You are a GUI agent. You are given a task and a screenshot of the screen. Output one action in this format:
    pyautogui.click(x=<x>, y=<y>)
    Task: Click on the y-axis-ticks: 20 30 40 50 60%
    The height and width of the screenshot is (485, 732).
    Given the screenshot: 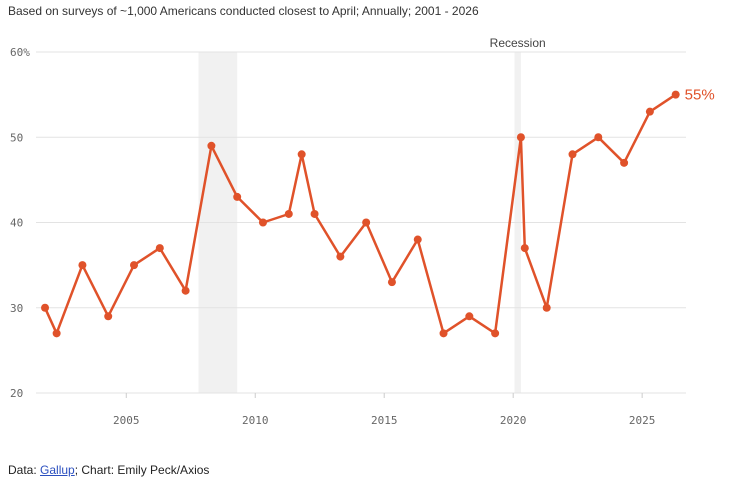 What is the action you would take?
    pyautogui.click(x=20, y=223)
    